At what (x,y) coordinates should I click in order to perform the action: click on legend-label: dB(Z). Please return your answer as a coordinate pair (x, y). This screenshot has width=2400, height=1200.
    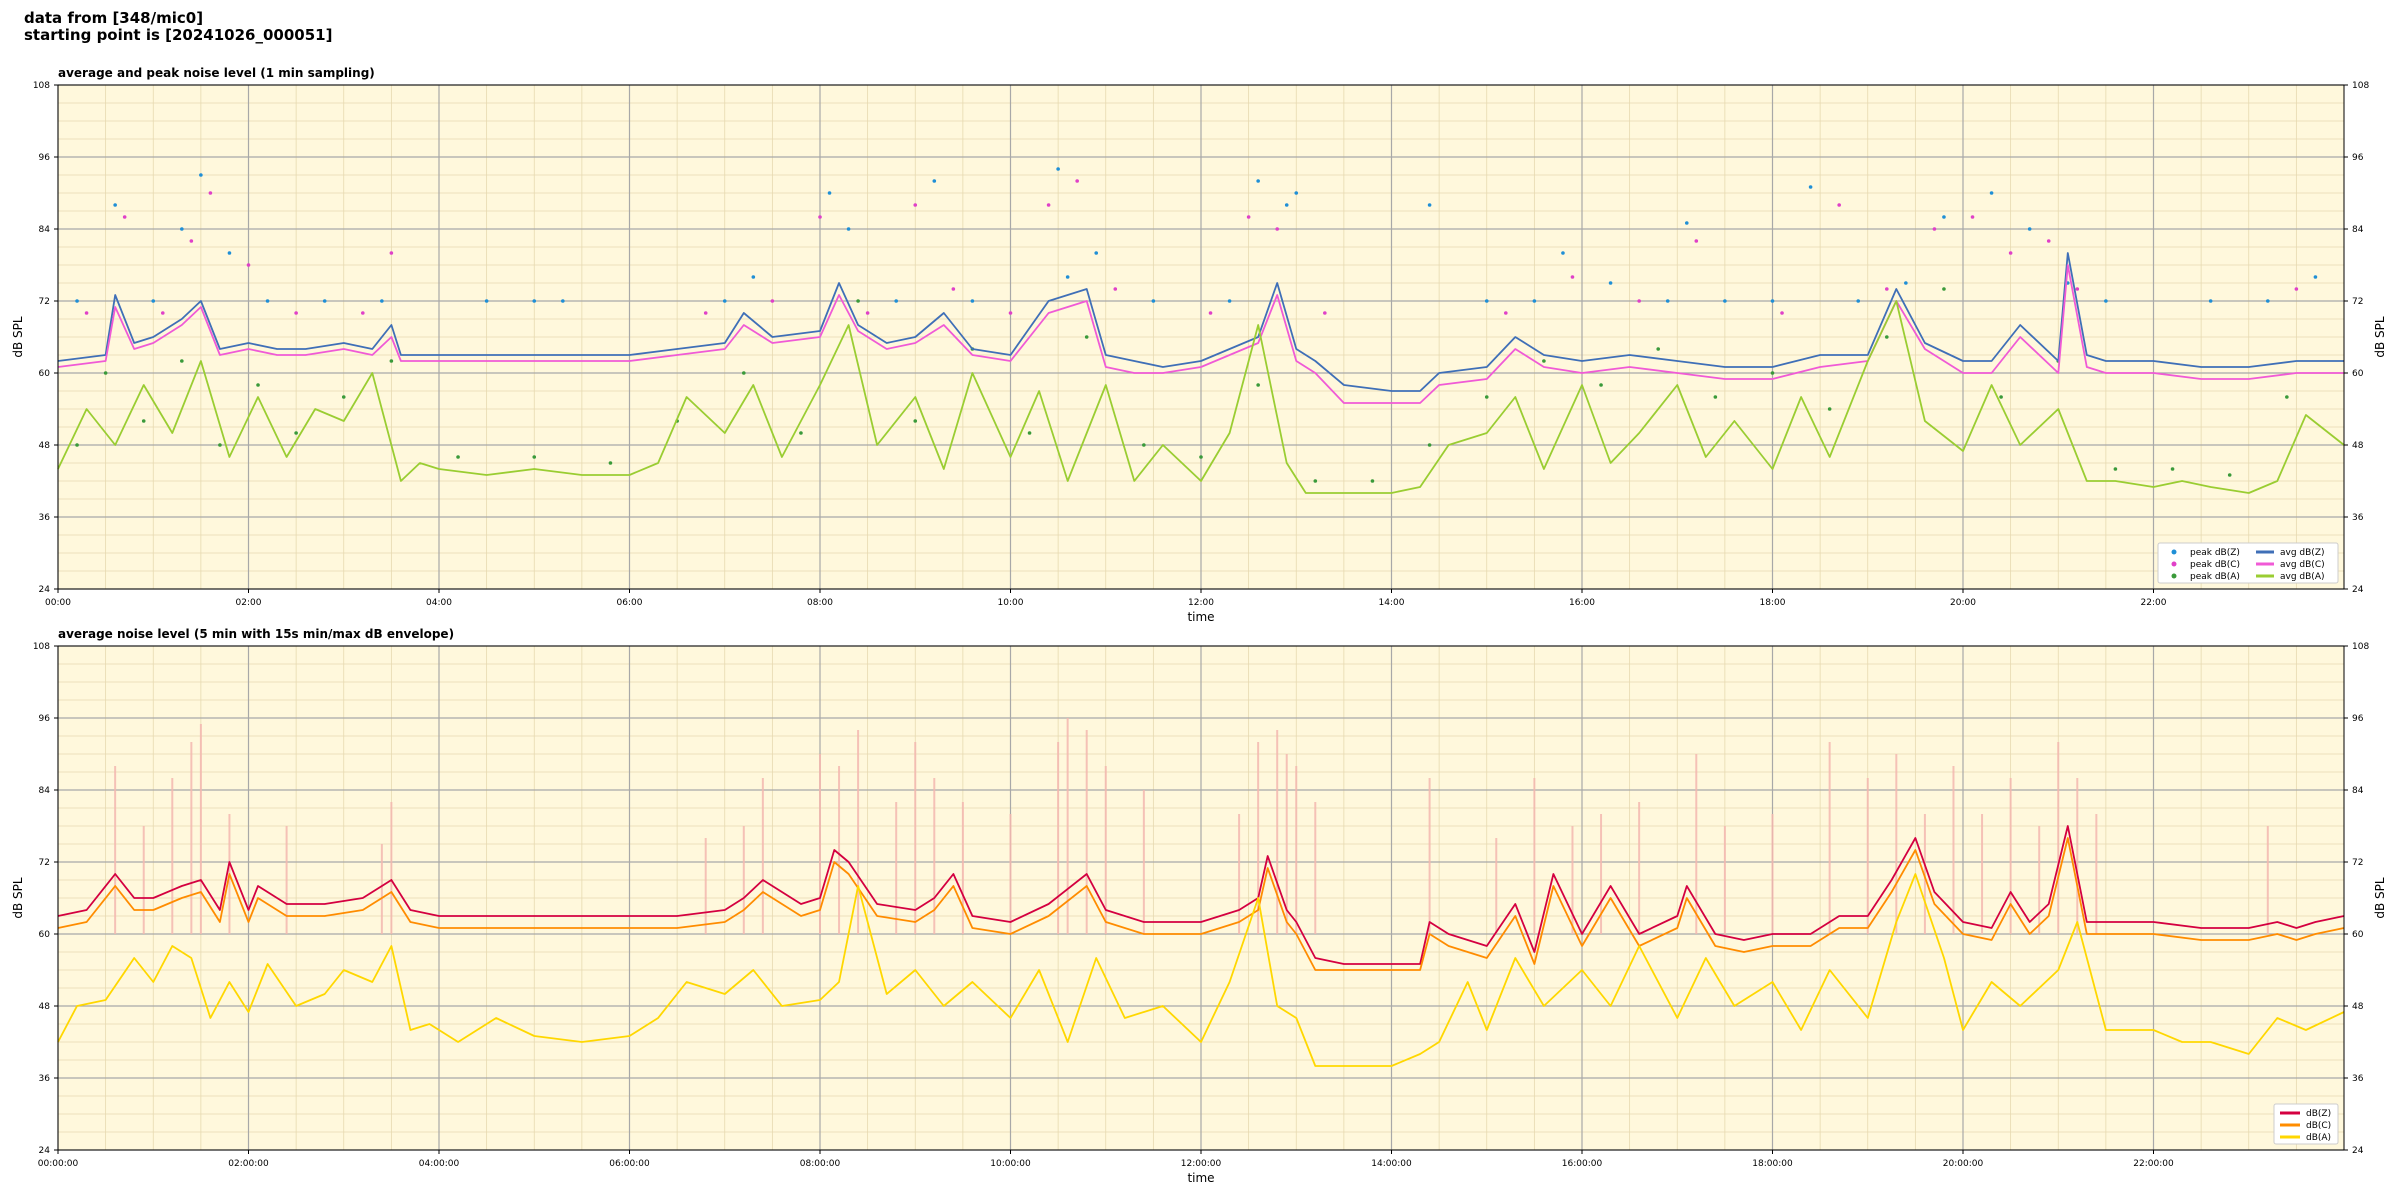
    Looking at the image, I should click on (2318, 1114).